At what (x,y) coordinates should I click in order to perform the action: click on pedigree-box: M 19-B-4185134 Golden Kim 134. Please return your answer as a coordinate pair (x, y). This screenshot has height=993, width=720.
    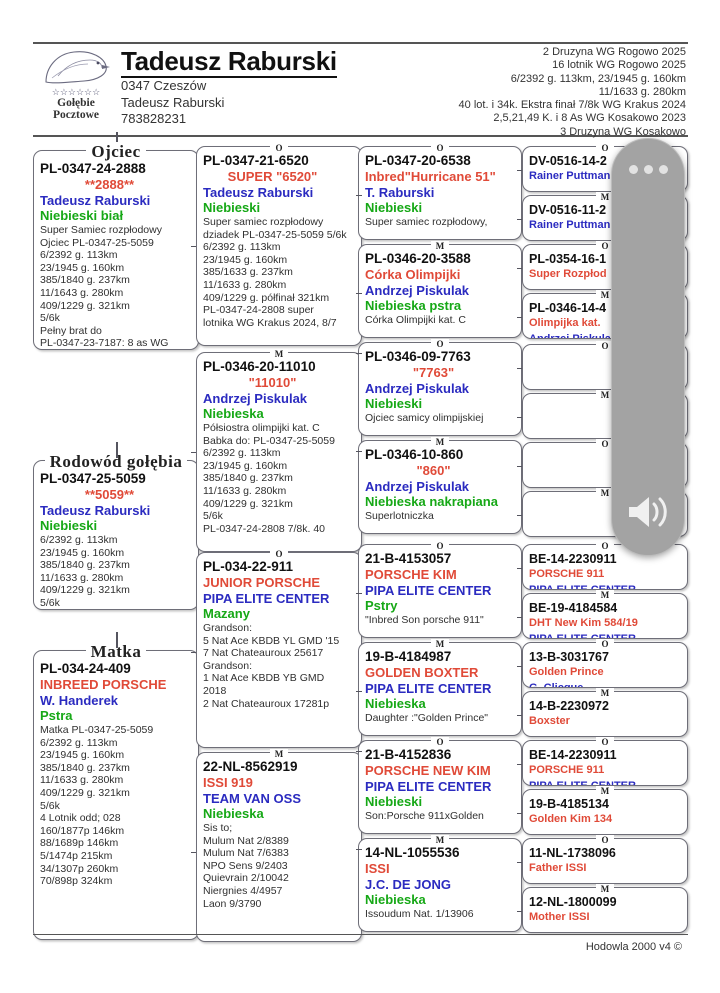
    Looking at the image, I should click on (605, 810).